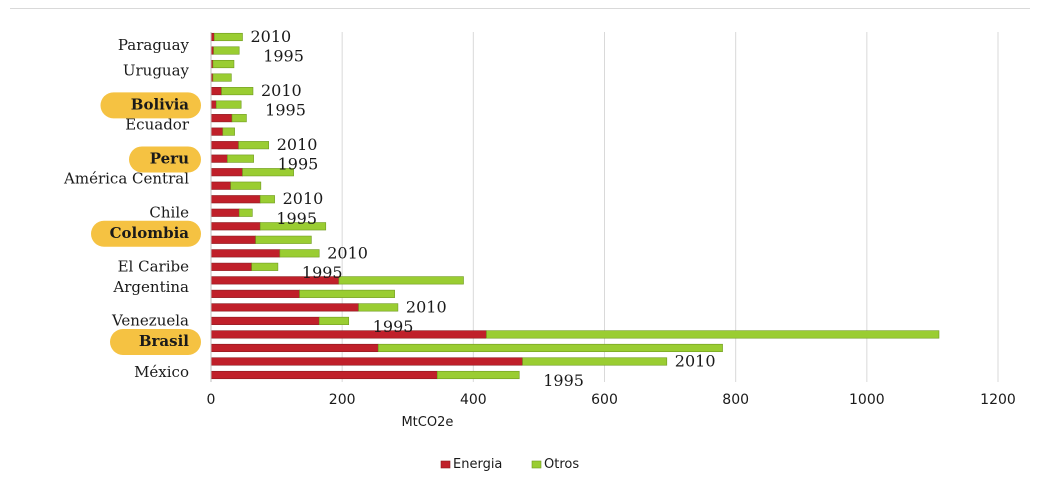  Describe the element at coordinates (509, 464) in the screenshot. I see `legend: Energia Otros` at that location.